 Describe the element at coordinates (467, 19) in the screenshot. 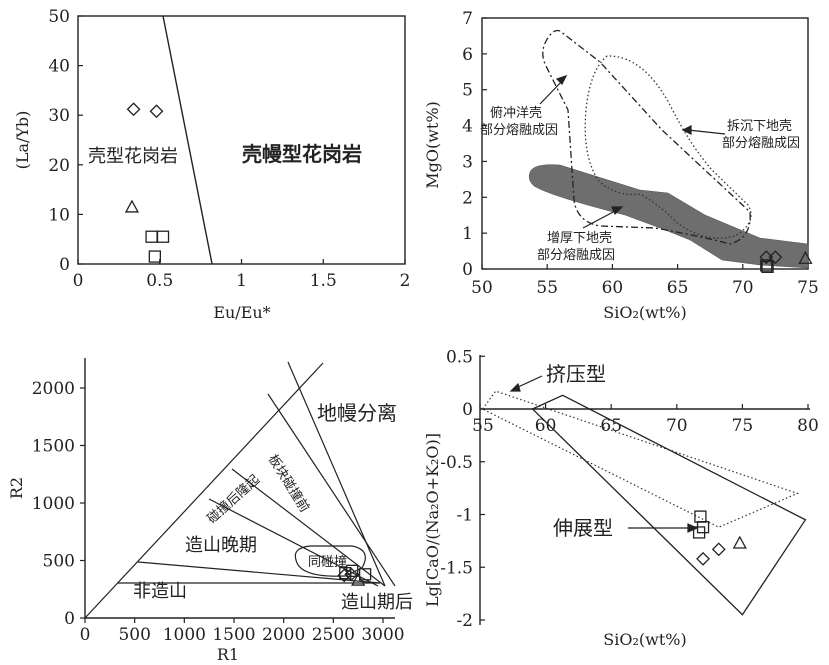

I see `y-tick-label: 7` at that location.